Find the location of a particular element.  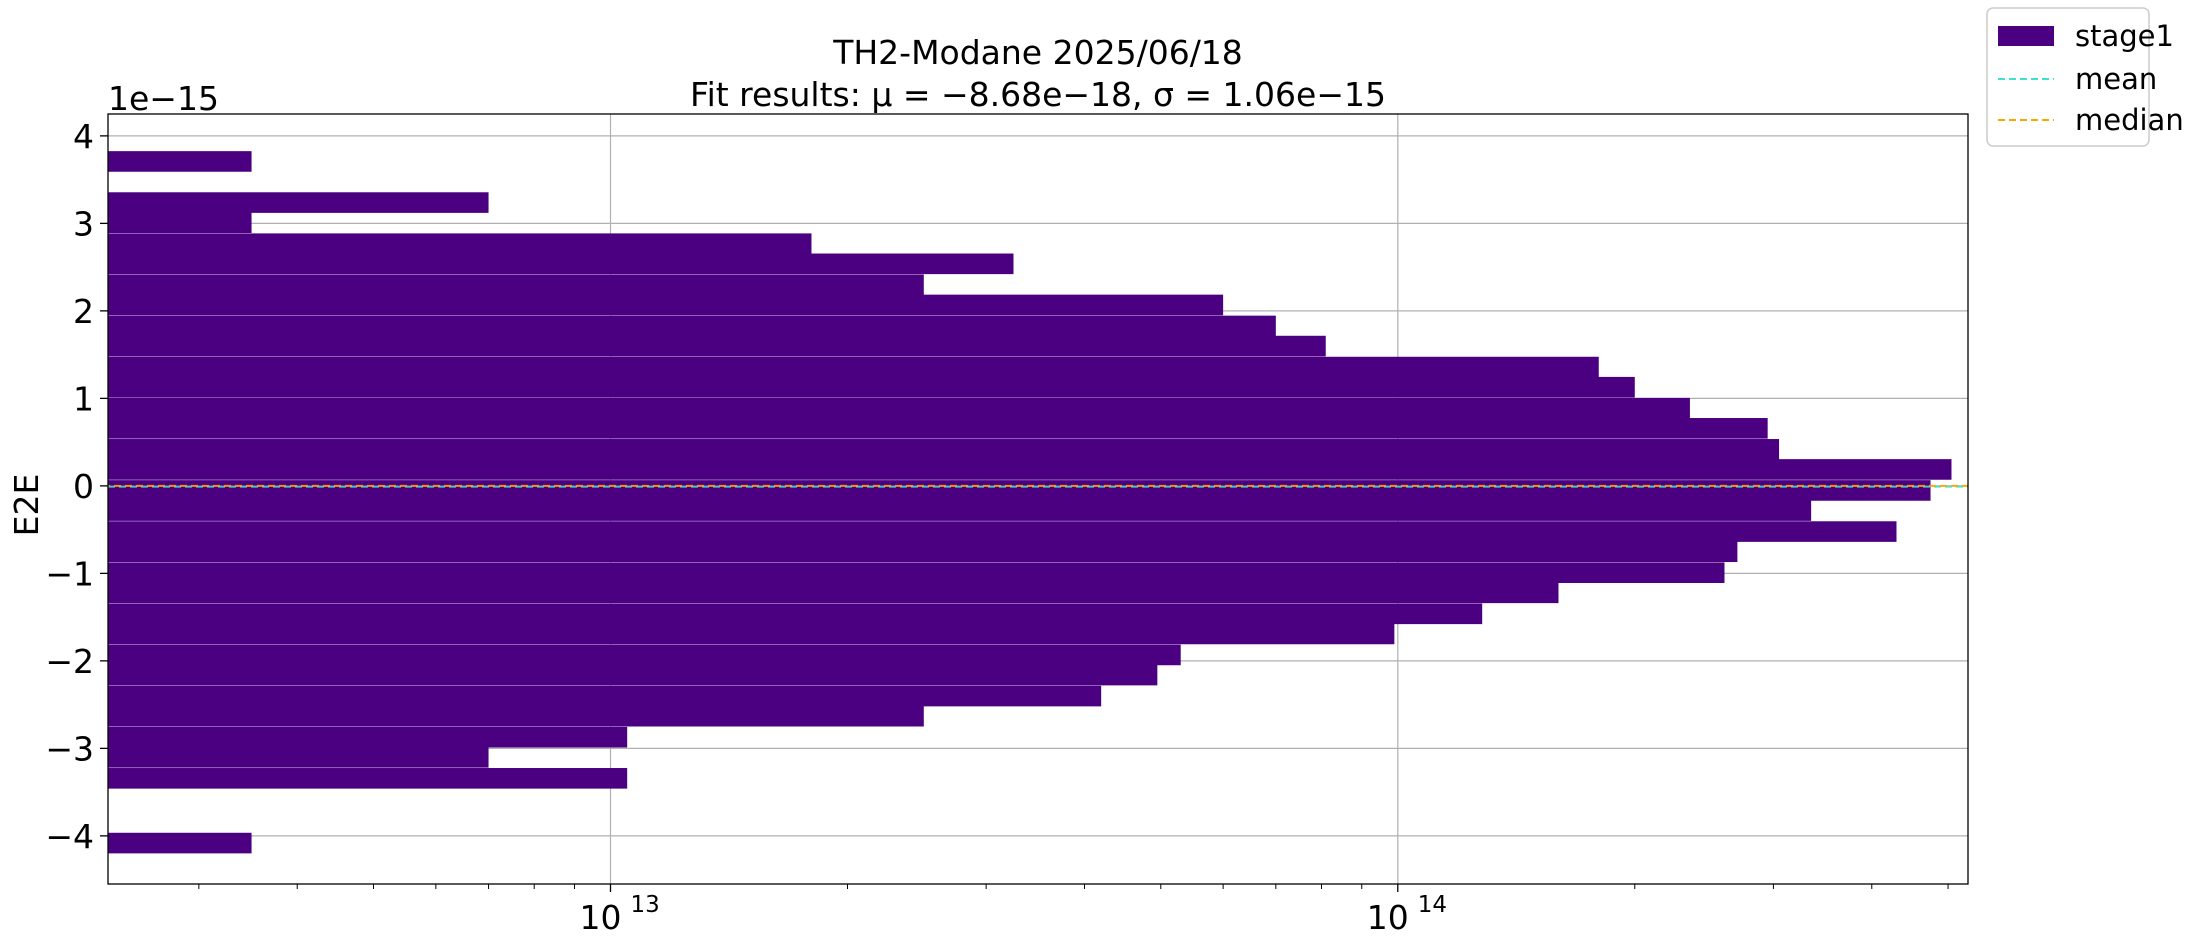

chart-title: TH2-Modane 2025/06/18 is located at coordinates (1037, 52).